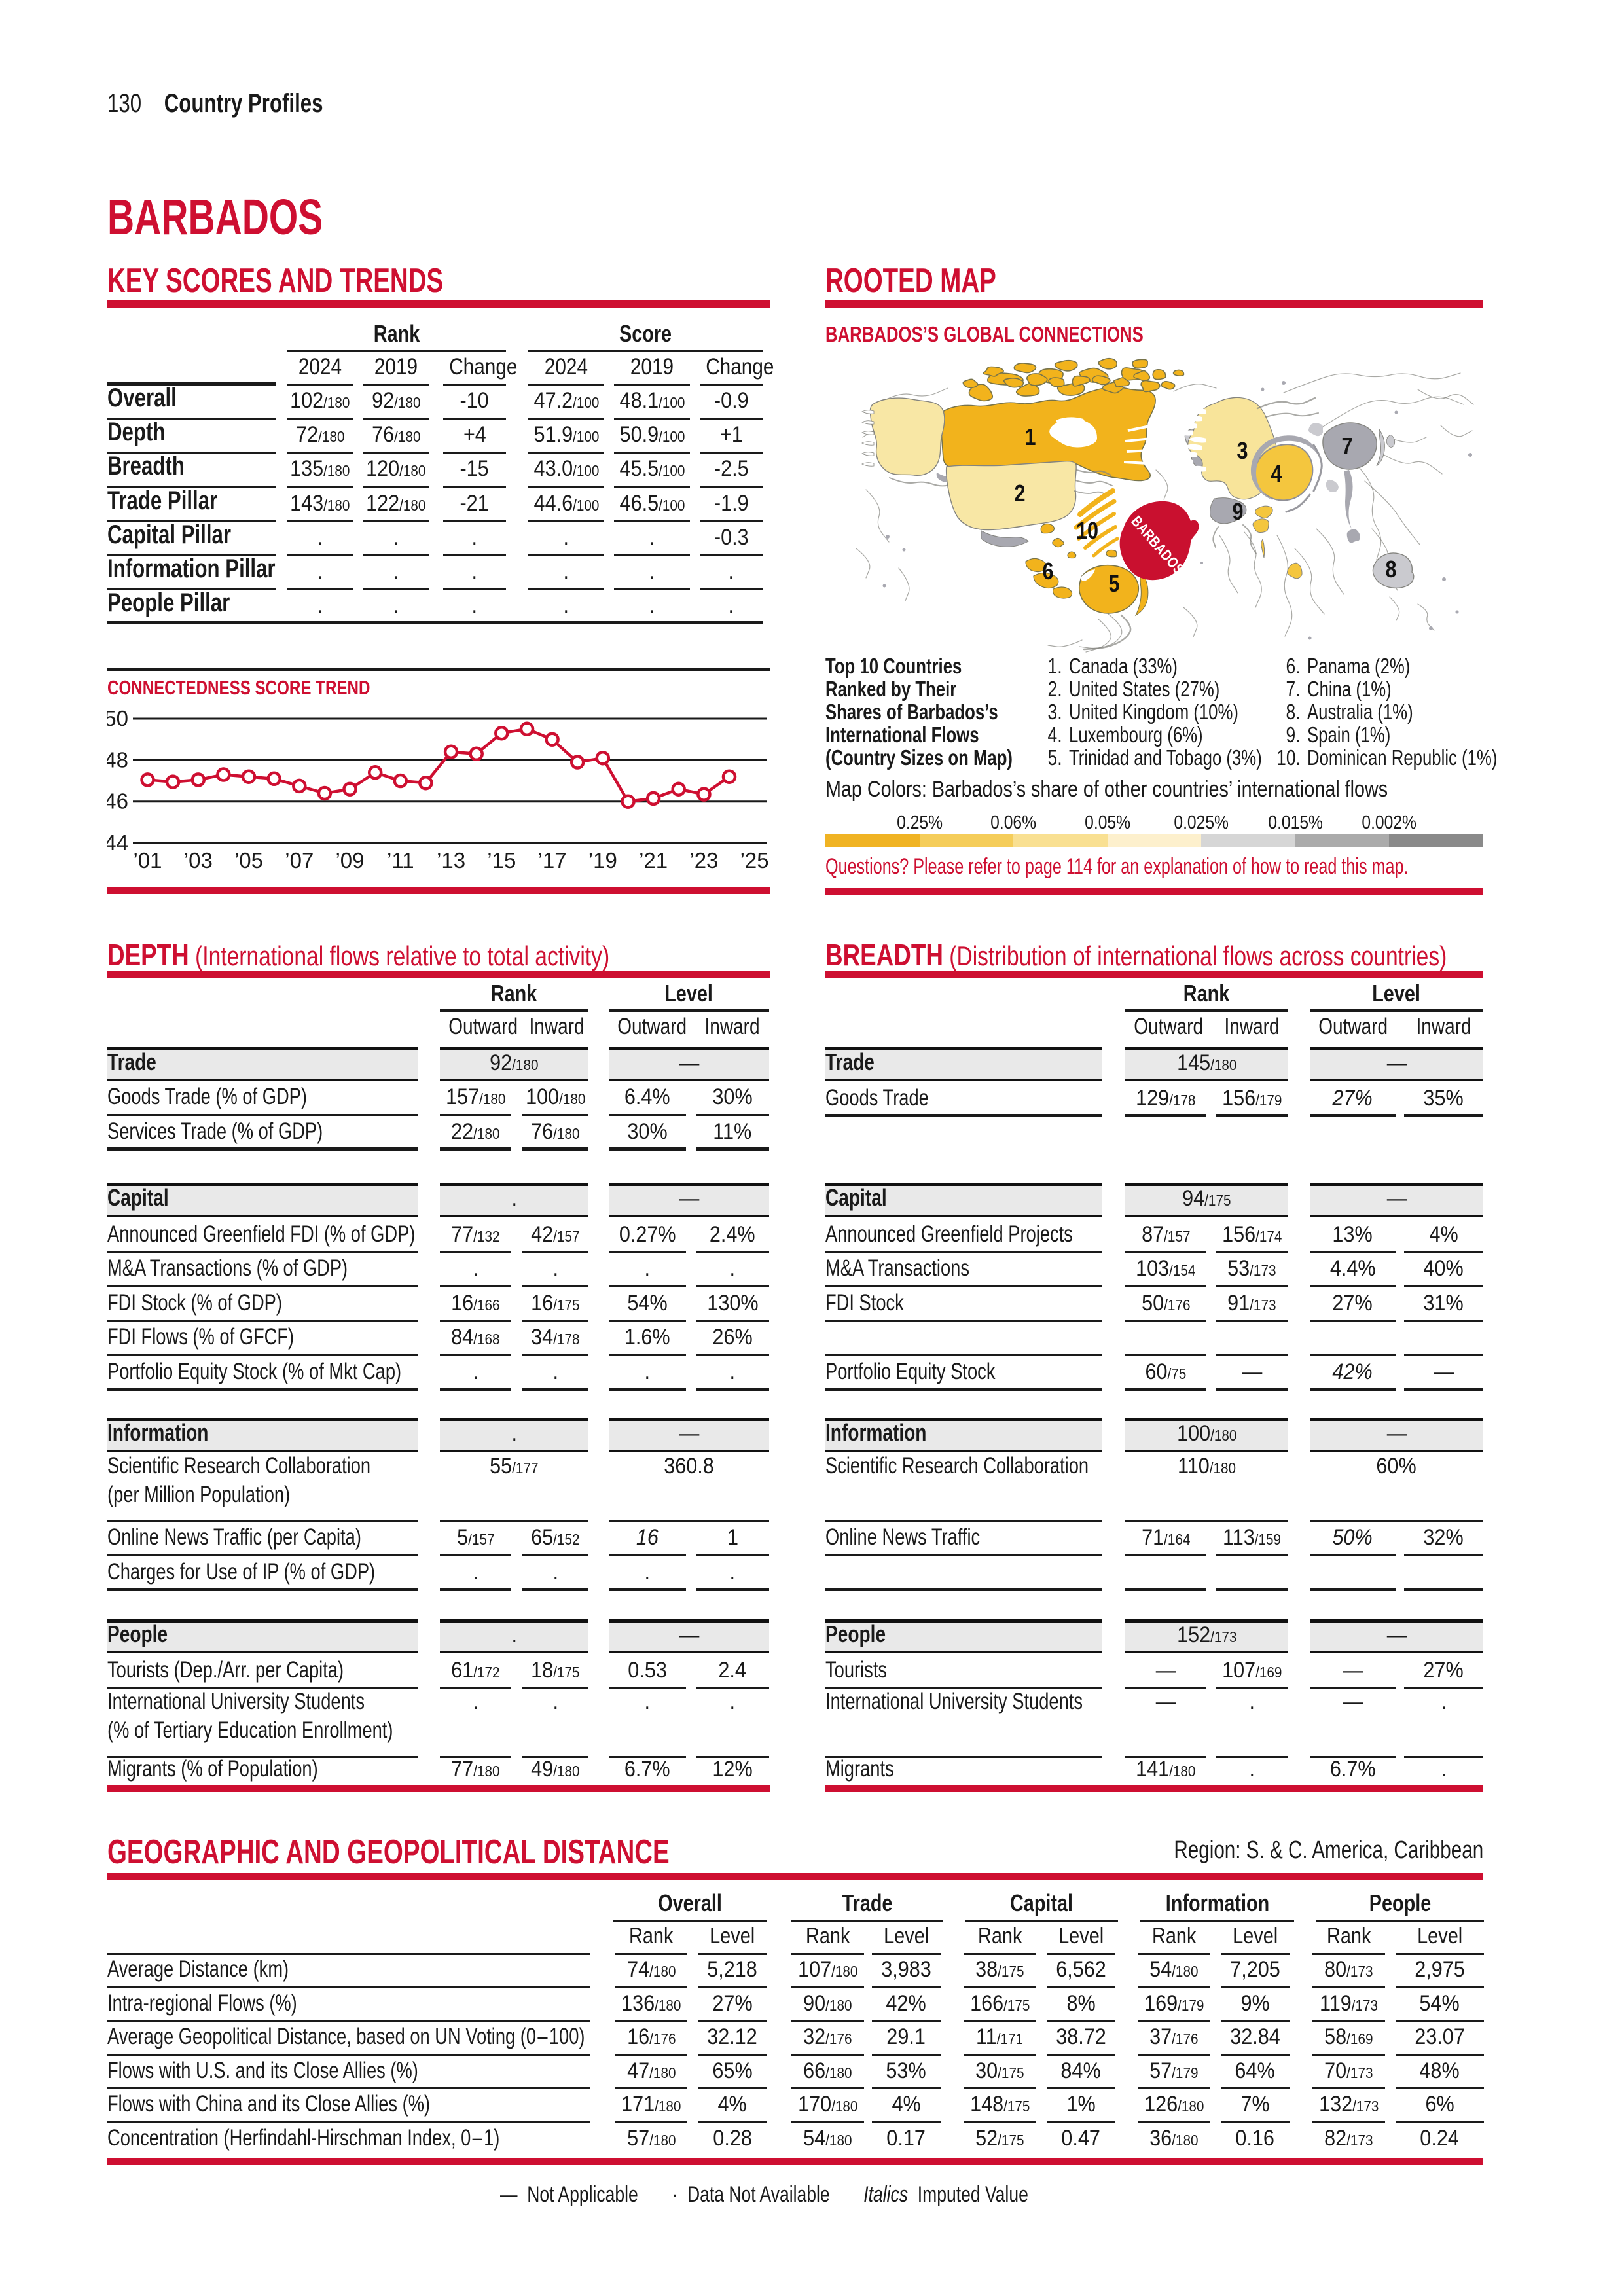 The width and height of the screenshot is (1624, 2296). What do you see at coordinates (653, 860) in the screenshot?
I see `svg-text: ’21` at bounding box center [653, 860].